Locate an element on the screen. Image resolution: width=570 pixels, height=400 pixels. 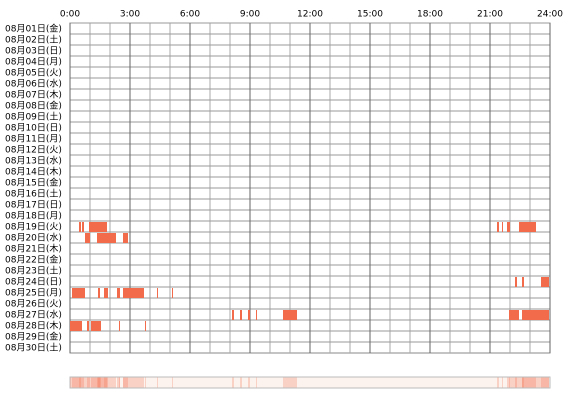
x-tick-label: 21:00 is located at coordinates (490, 15).